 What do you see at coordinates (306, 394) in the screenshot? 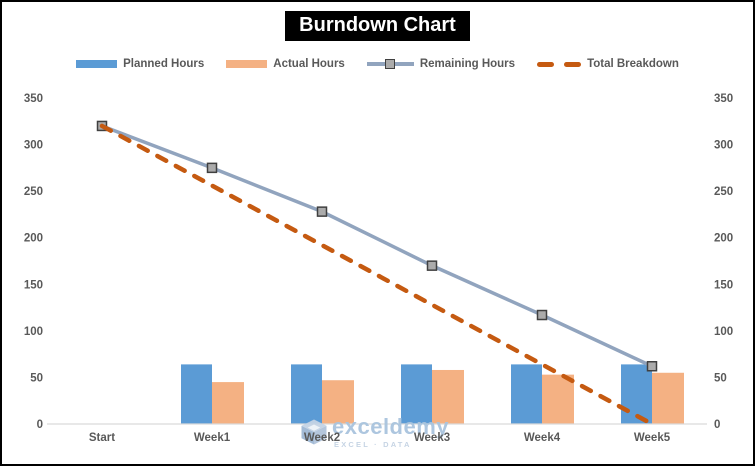
I see `bar-planned-hours-week2` at bounding box center [306, 394].